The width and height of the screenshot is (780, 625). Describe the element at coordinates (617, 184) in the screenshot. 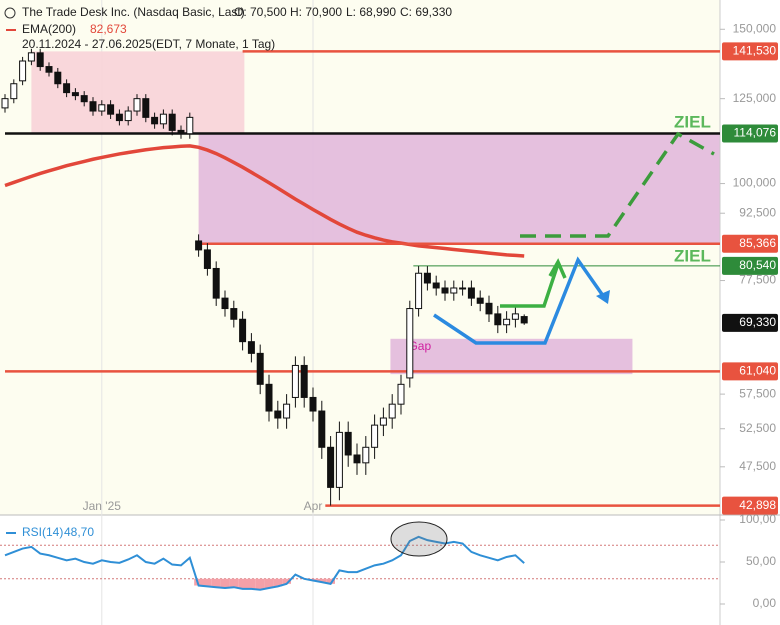

I see `target-arrow-dashed` at that location.